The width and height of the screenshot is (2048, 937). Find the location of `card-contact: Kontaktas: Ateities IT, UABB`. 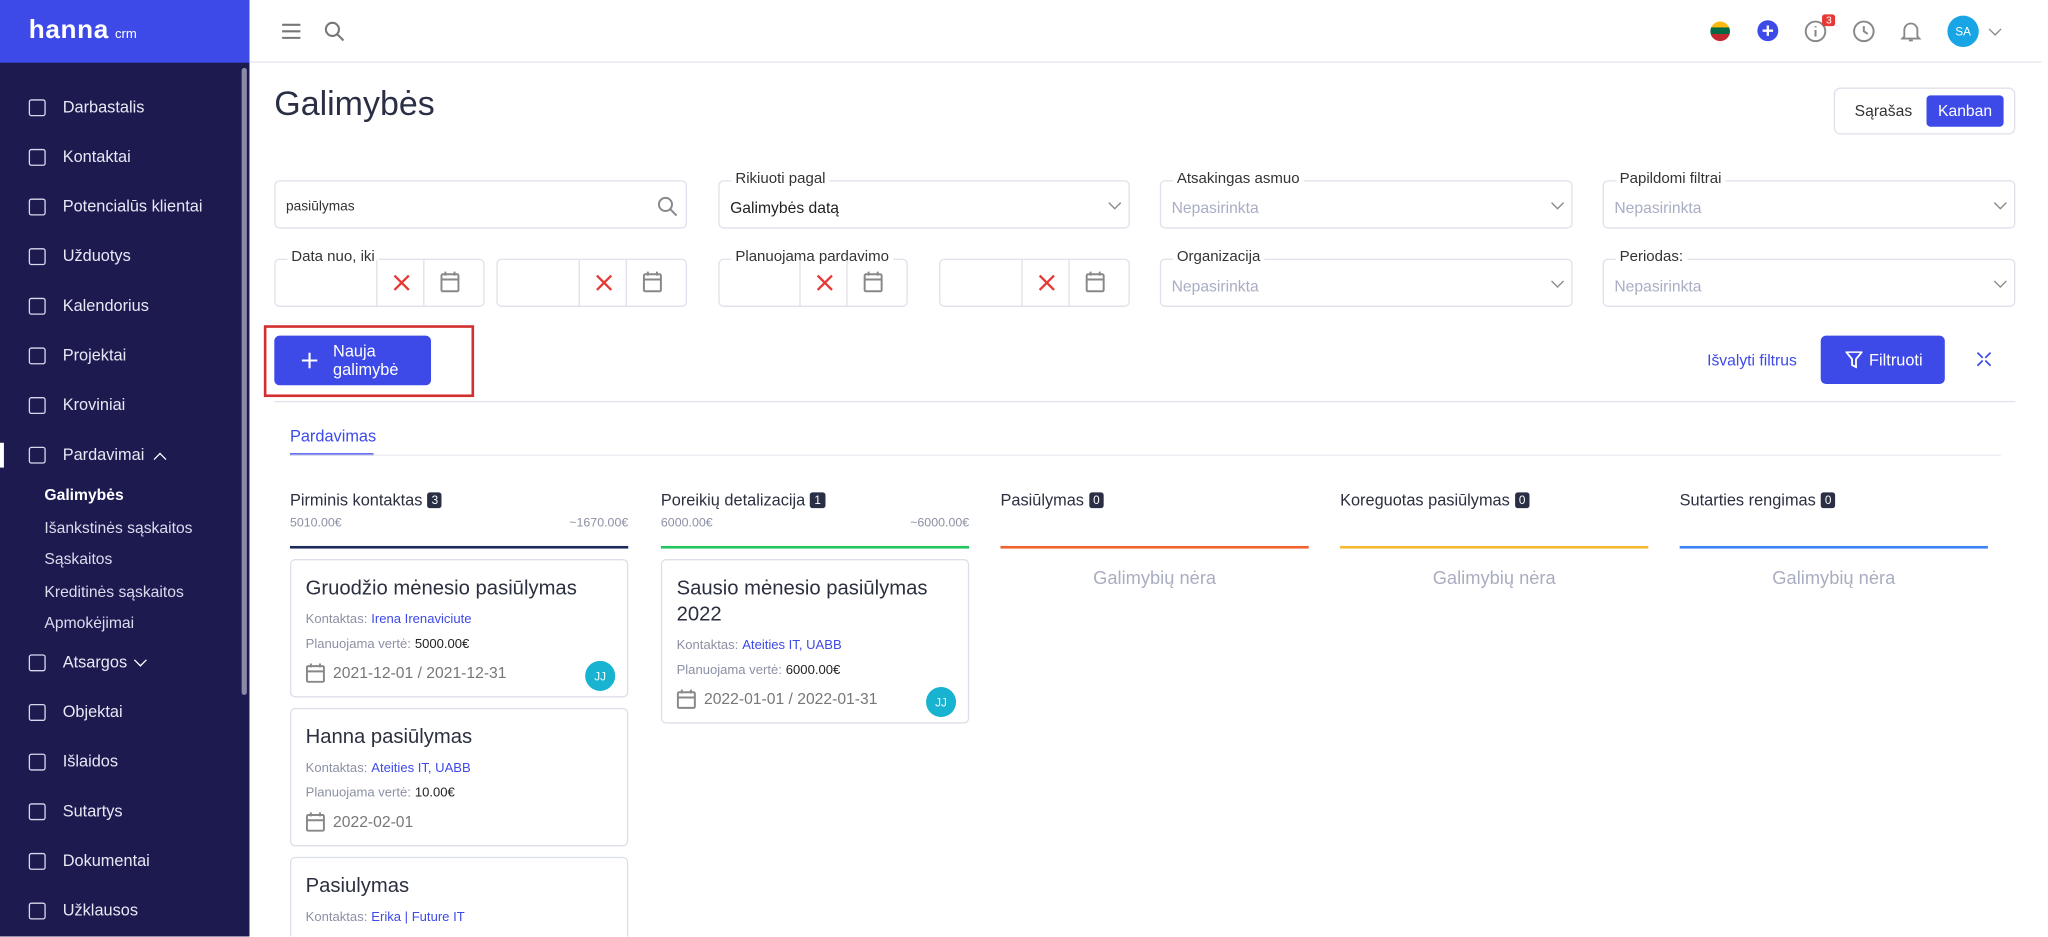

card-contact: Kontaktas: Ateities IT, UABB is located at coordinates (459, 768).